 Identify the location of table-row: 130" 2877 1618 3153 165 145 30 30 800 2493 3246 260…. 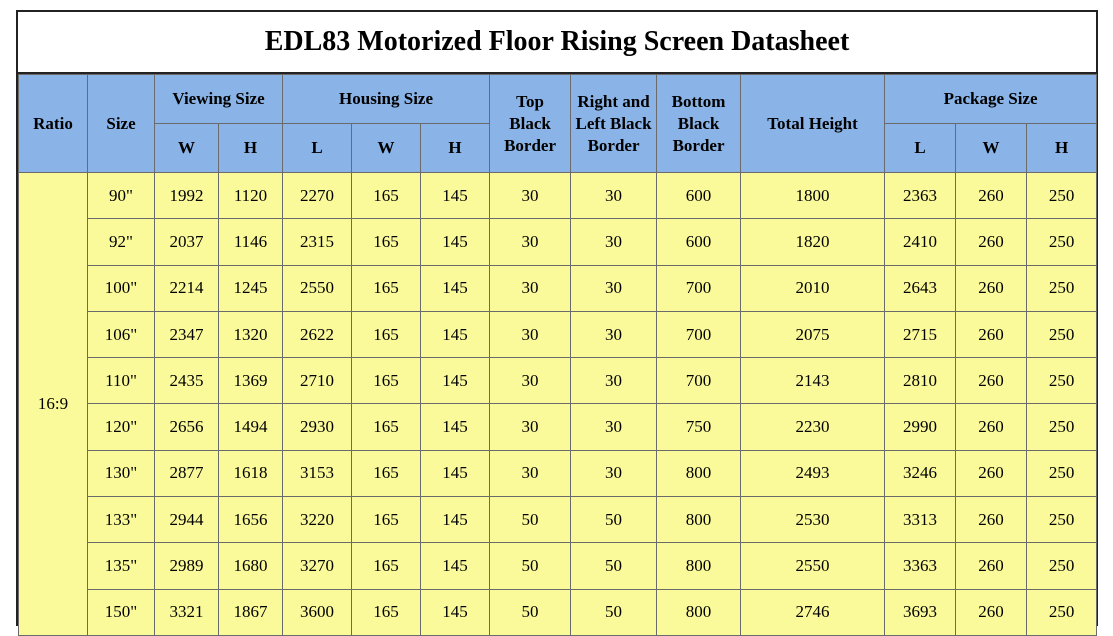
(558, 473).